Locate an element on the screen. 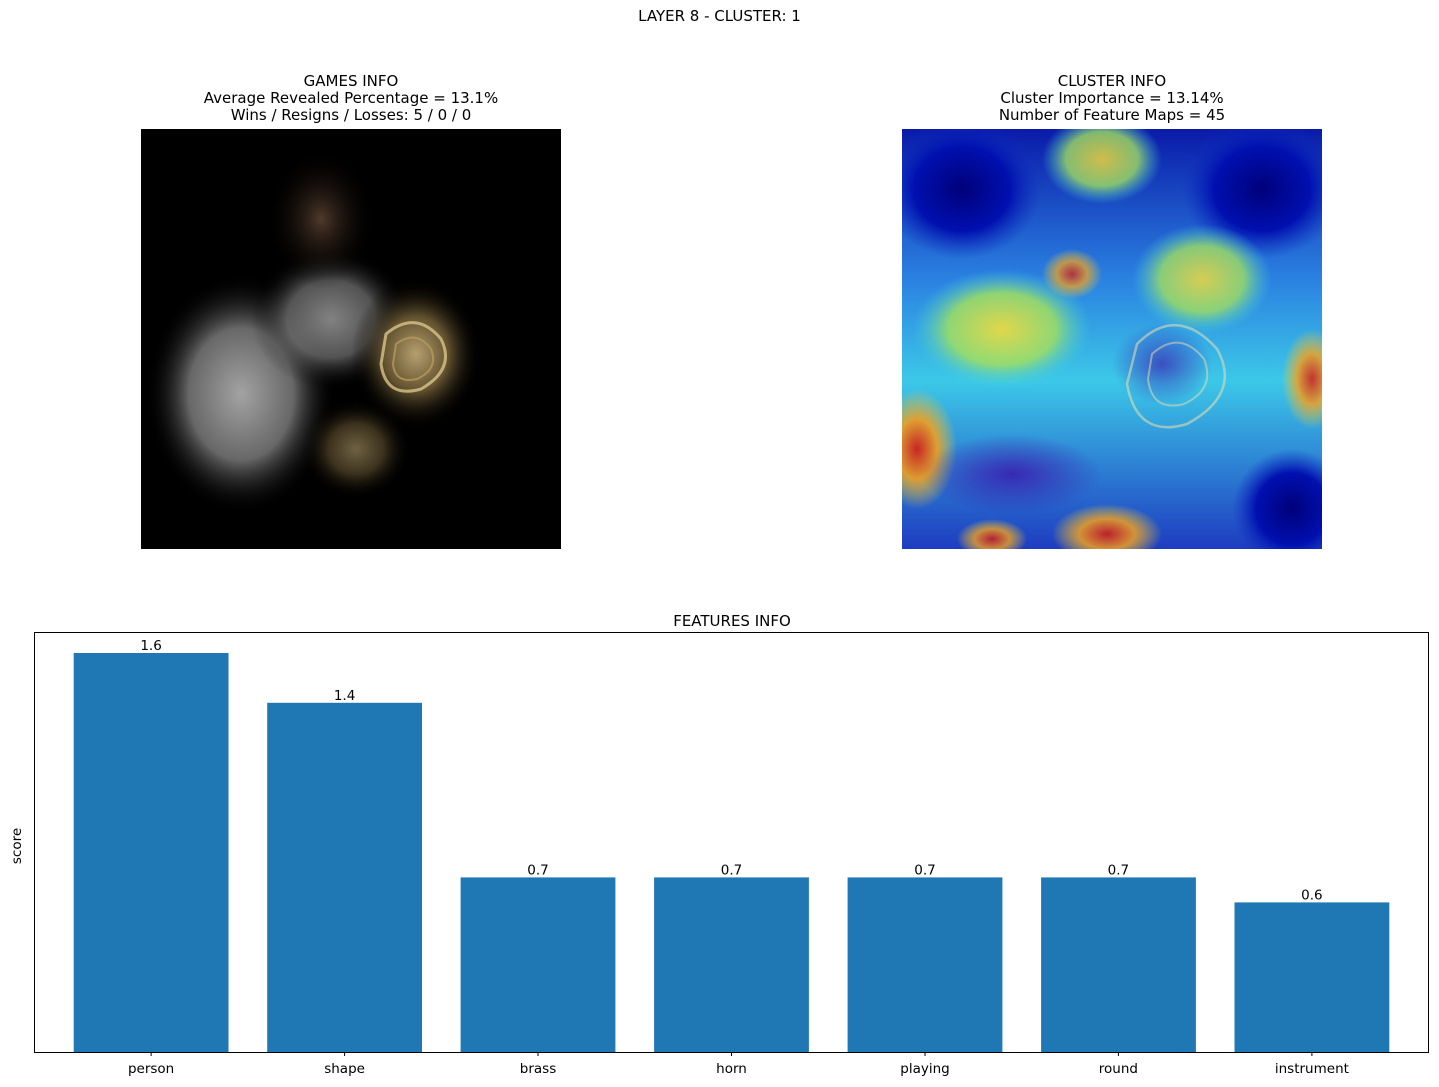 This screenshot has height=1087, width=1439. x-tick-label-playing: playing is located at coordinates (924, 1069).